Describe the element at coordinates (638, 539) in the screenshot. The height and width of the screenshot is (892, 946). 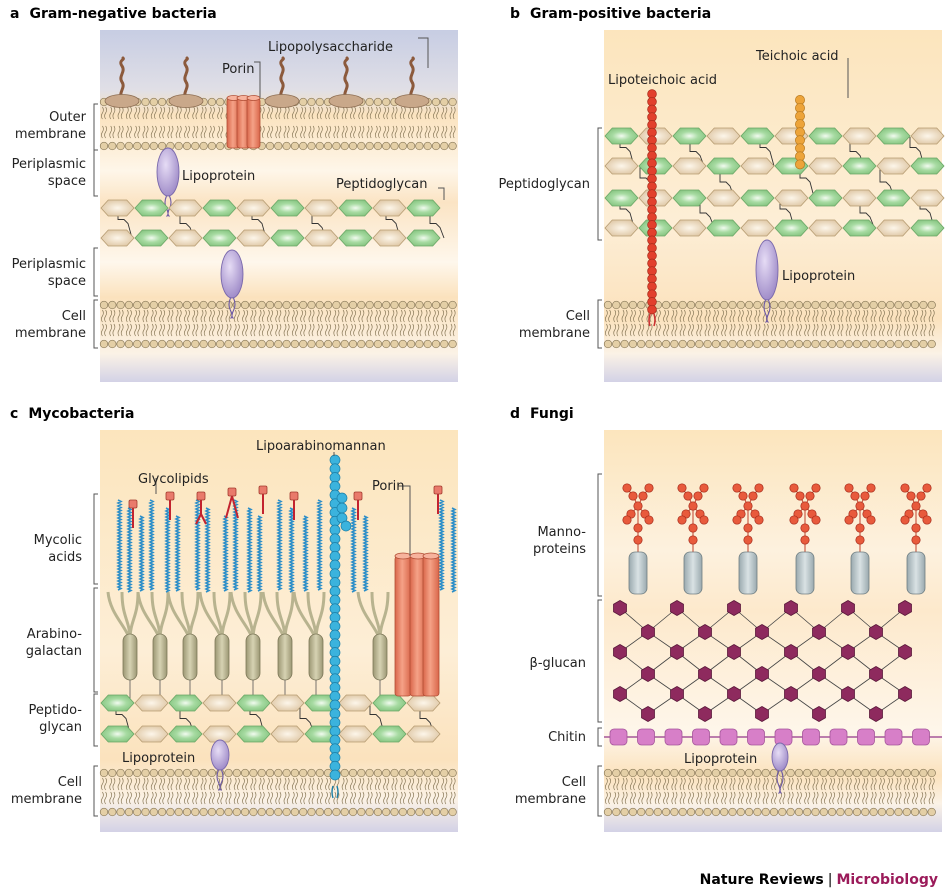
I see `mannoprotein` at that location.